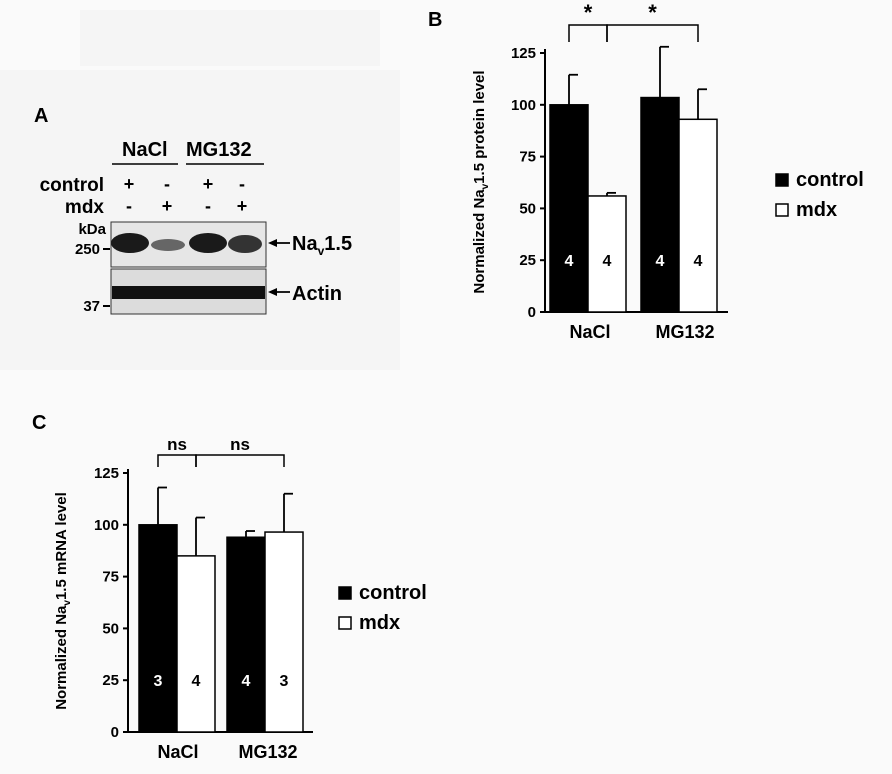 Image resolution: width=892 pixels, height=774 pixels. What do you see at coordinates (481, 181) in the screenshot?
I see `panel-b-ylabel: Normalized Nav1.5 protein level` at bounding box center [481, 181].